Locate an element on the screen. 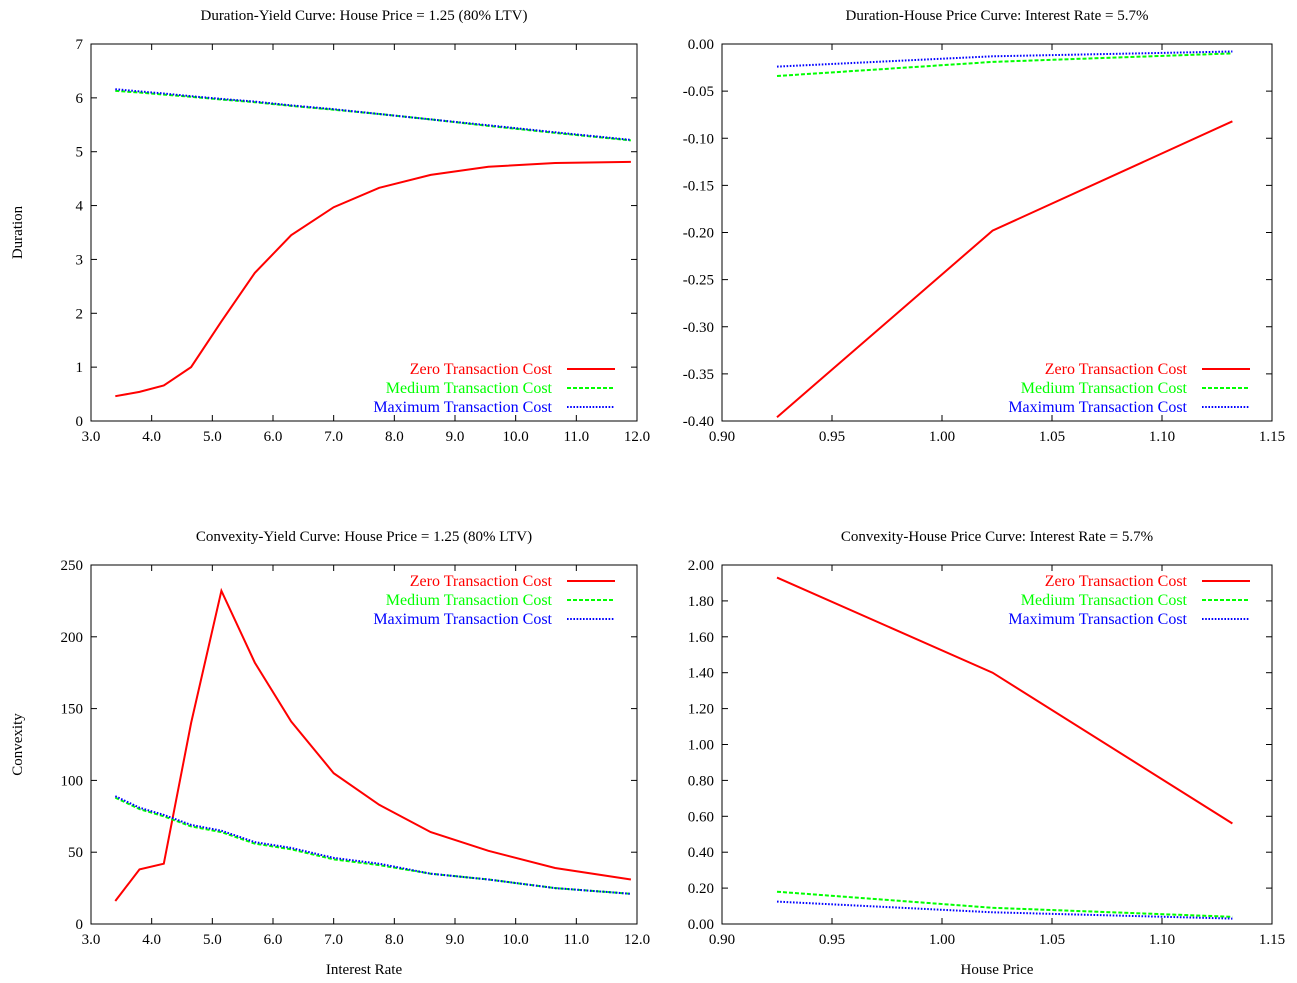 This screenshot has width=1297, height=983. y-tick-label: 0.80 is located at coordinates (701, 781).